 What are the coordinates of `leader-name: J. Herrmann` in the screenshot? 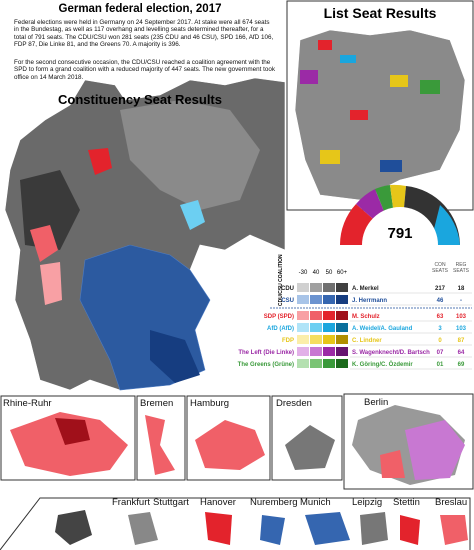 It's located at (369, 301).